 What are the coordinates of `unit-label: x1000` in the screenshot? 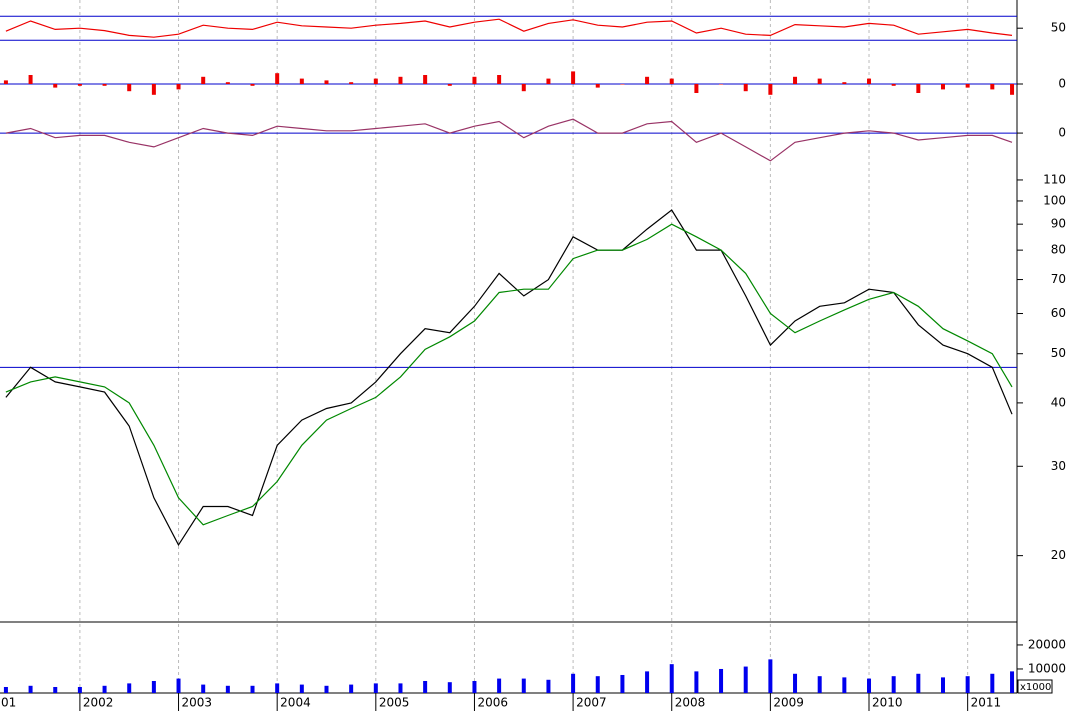 It's located at (1035, 687).